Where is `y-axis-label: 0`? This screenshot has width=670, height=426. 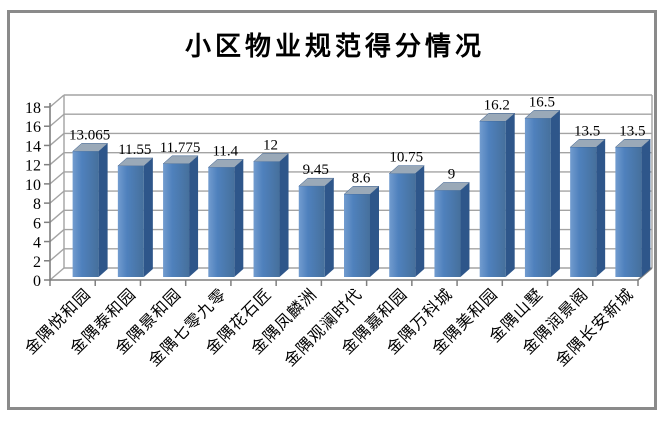
y-axis-label: 0 is located at coordinates (37, 281).